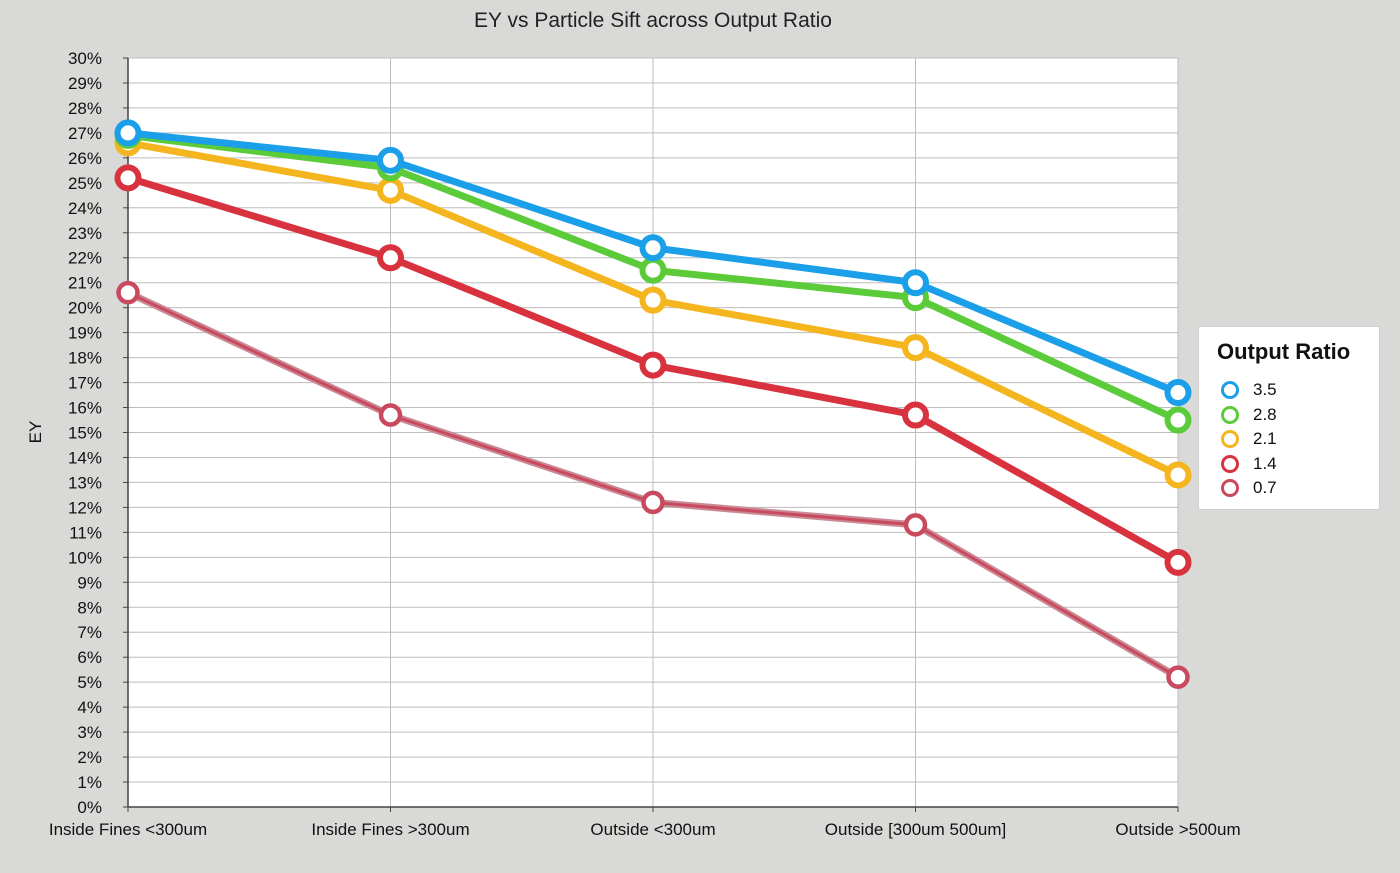  Describe the element at coordinates (89, 782) in the screenshot. I see `y-tick-label: 1%` at that location.